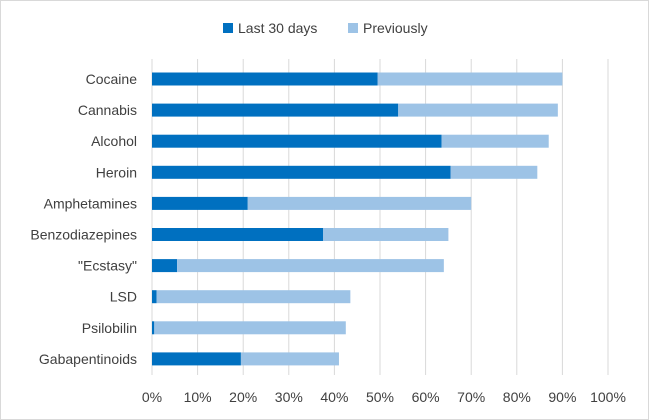 This screenshot has height=420, width=649. What do you see at coordinates (517, 397) in the screenshot?
I see `x-tick-label: 80%` at bounding box center [517, 397].